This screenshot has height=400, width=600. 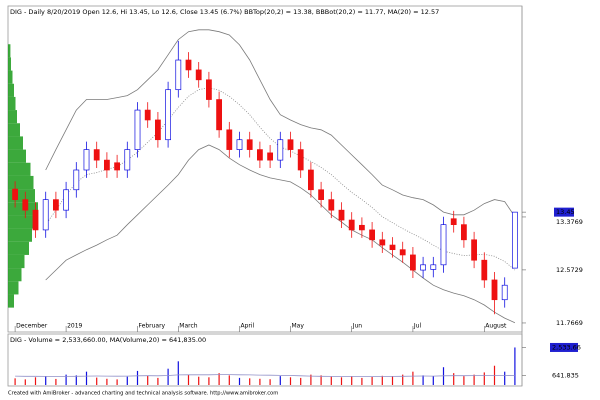 I want to click on y-tick-label: 13.3769, so click(x=569, y=222).